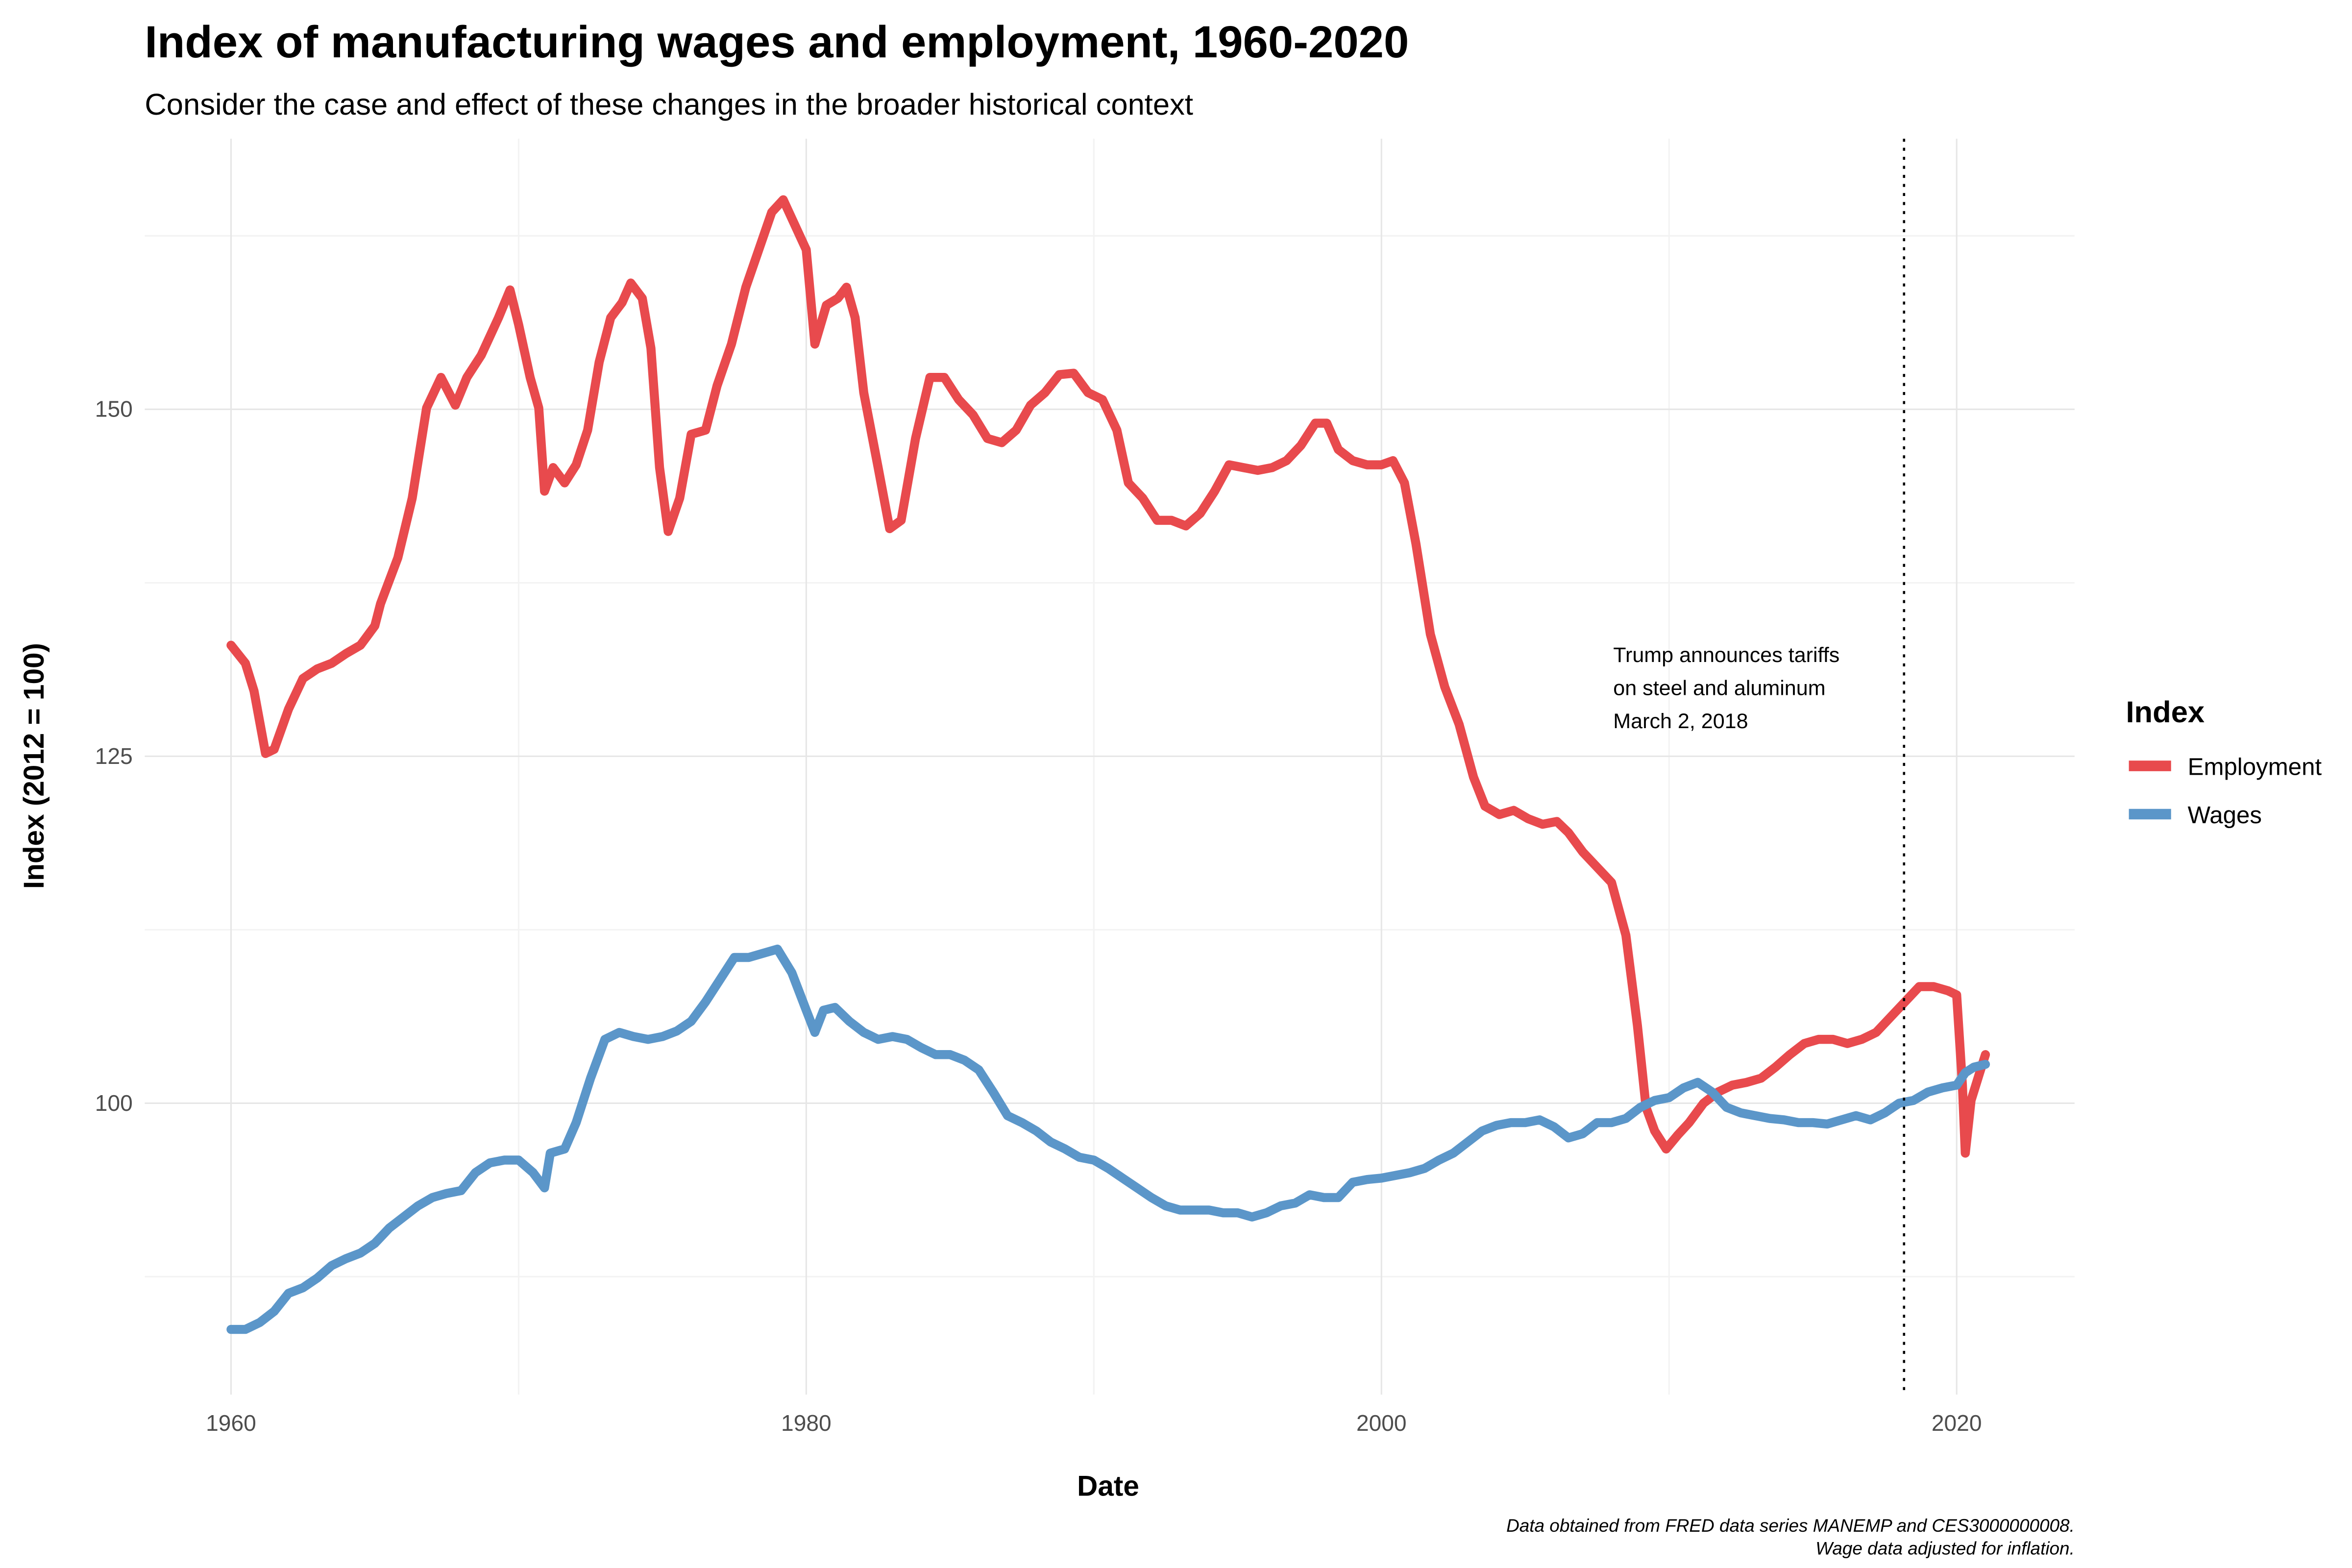  Describe the element at coordinates (1957, 1423) in the screenshot. I see `x-tick-label: 2020` at that location.